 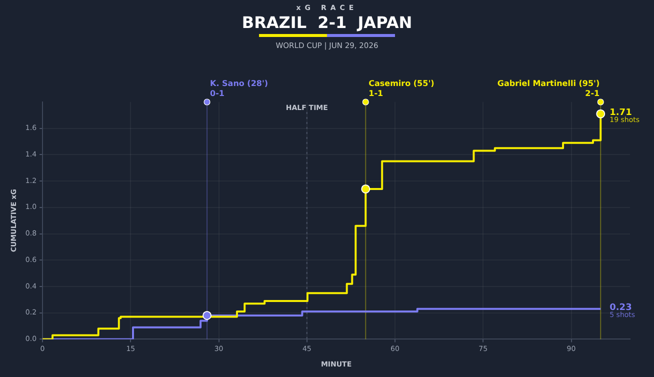 I want to click on data-label: 0.23, so click(x=621, y=307).